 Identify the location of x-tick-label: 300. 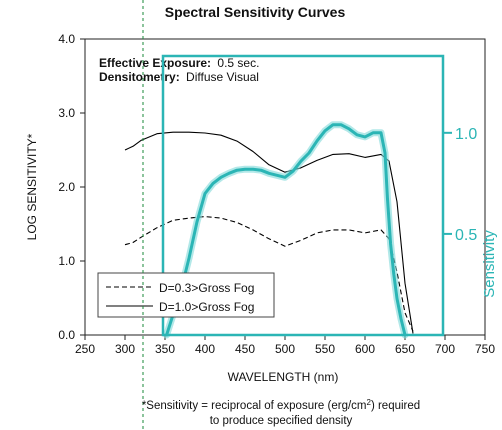
(125, 349).